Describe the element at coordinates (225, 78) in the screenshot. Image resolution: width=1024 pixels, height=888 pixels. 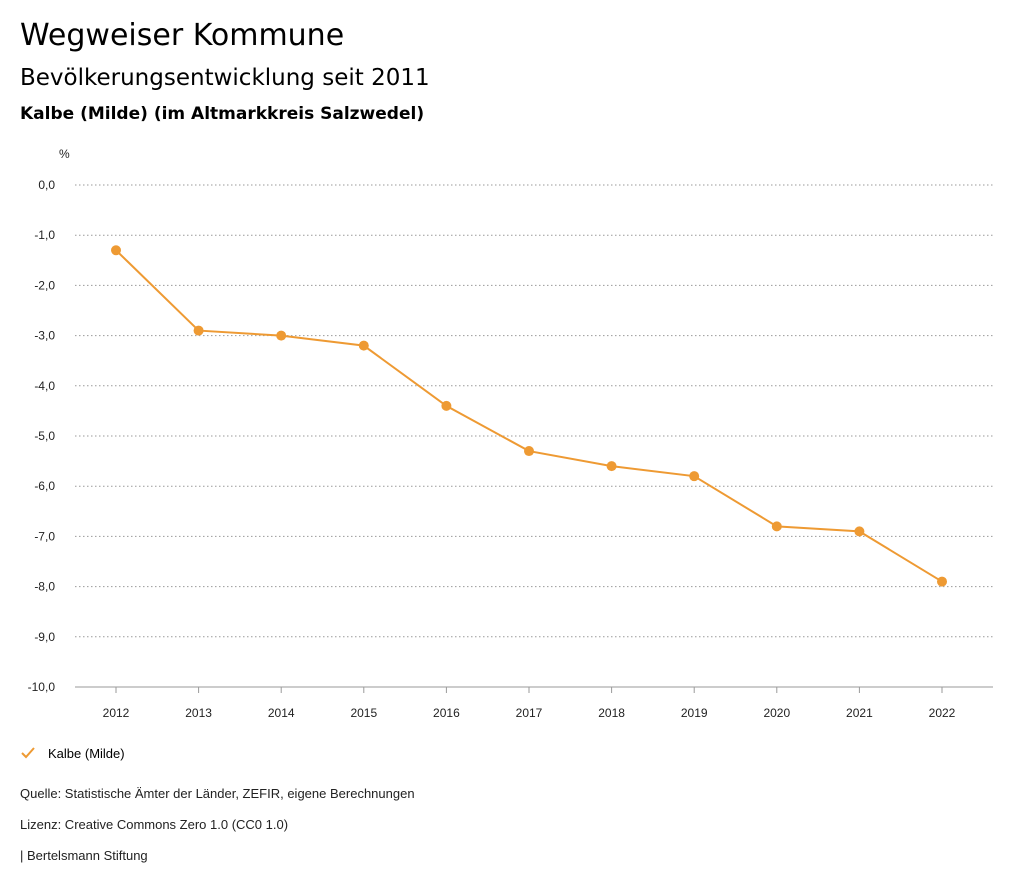
I see `chart-subtitle: Bevölkerungsentwicklung seit 2011` at that location.